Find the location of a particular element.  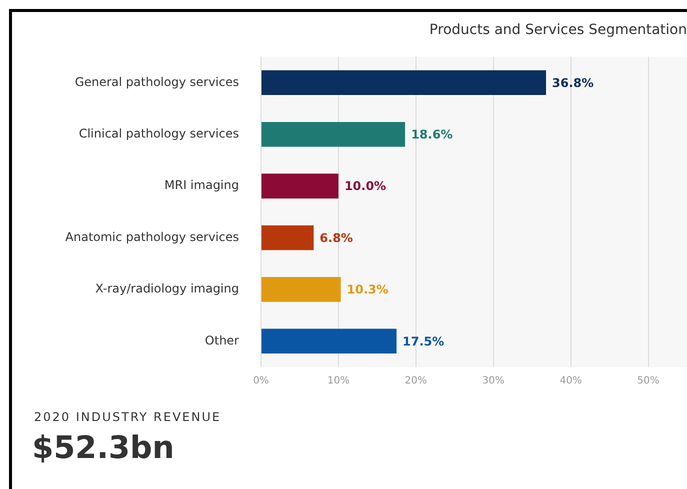

data-label: 18.6% is located at coordinates (432, 134).